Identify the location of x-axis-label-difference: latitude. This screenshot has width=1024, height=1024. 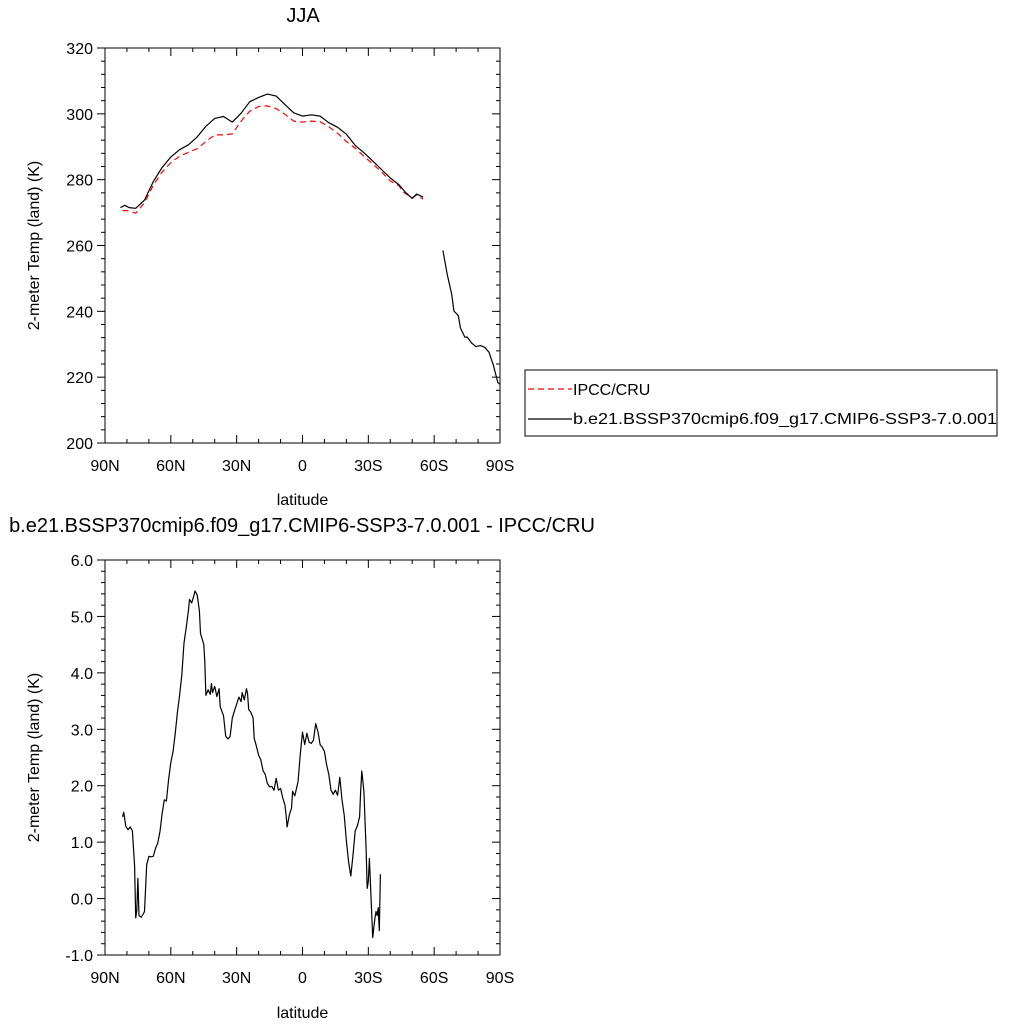
(303, 1013).